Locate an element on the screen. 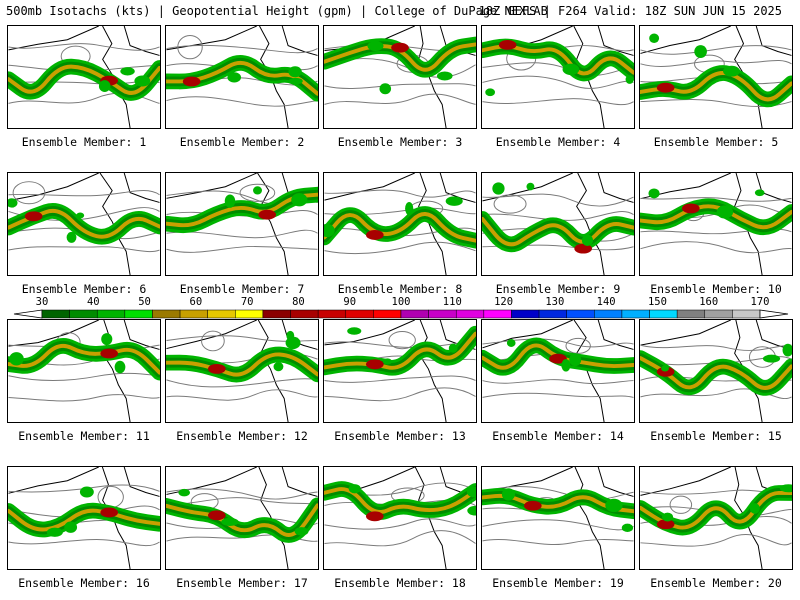 Image resolution: width=800 pixels, height=600 pixels. colorbar-tick-label: 100 is located at coordinates (401, 302).